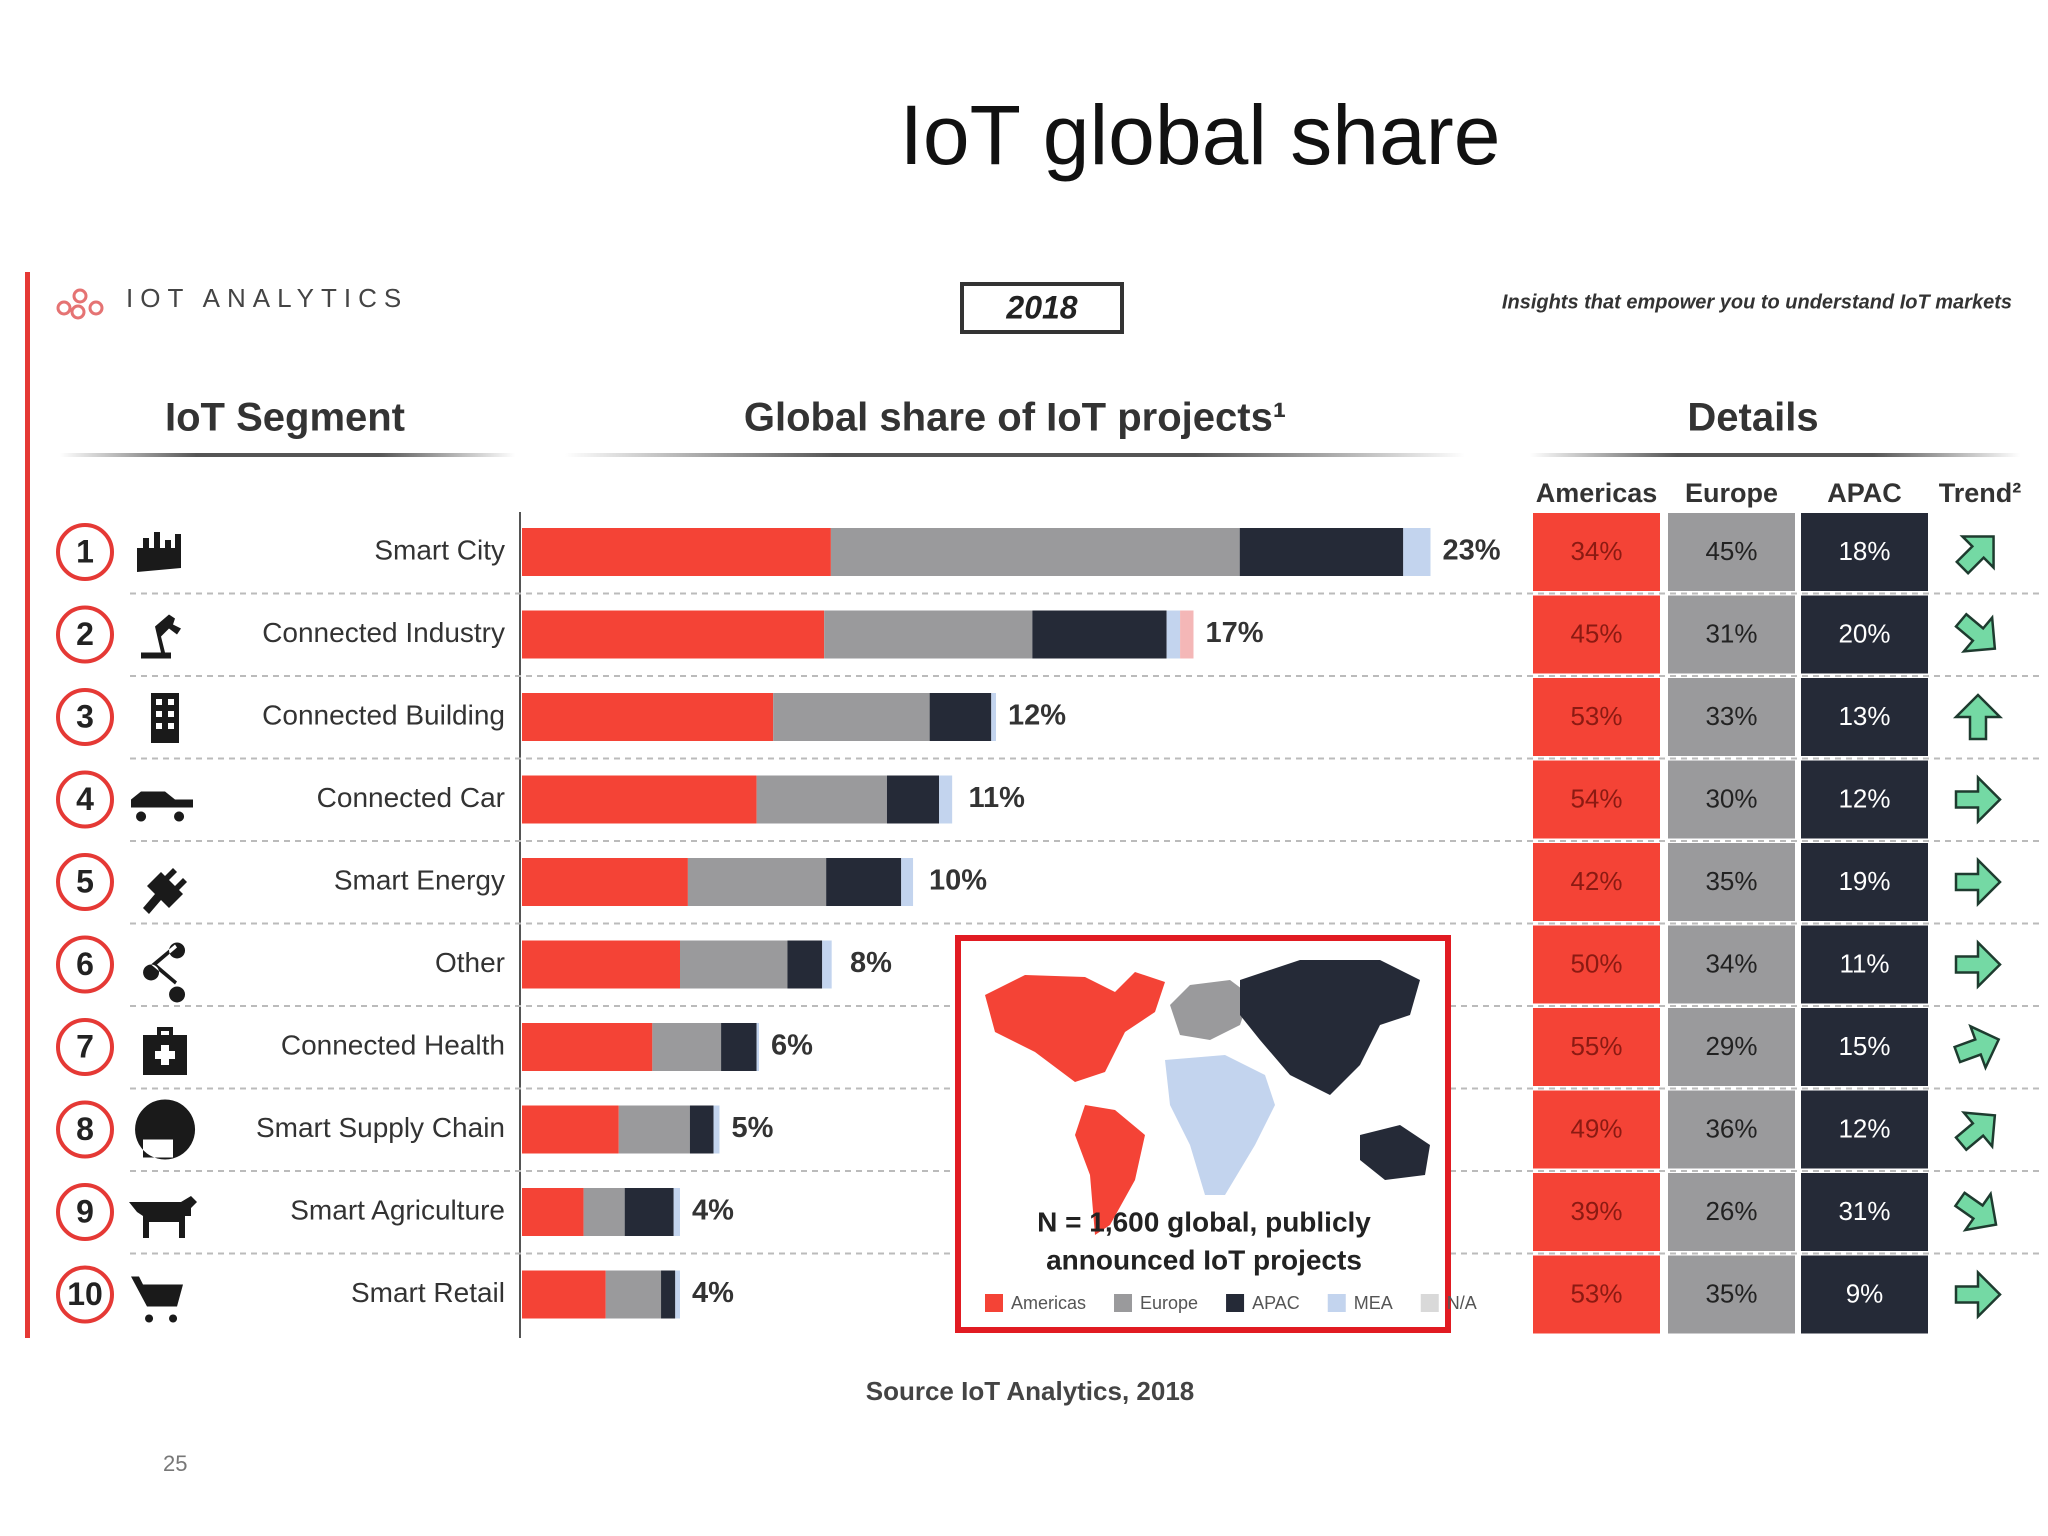  What do you see at coordinates (1775, 455) in the screenshot?
I see `heading-underline` at bounding box center [1775, 455].